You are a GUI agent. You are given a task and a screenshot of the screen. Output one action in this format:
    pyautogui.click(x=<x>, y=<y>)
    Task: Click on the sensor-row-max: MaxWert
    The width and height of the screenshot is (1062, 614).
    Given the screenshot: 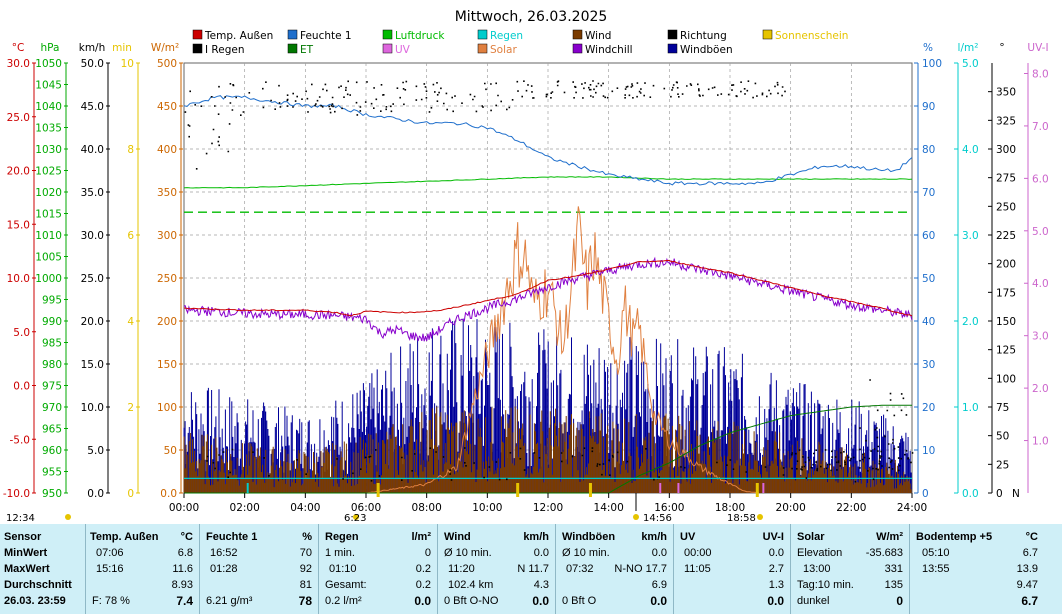 What is the action you would take?
    pyautogui.click(x=27, y=569)
    